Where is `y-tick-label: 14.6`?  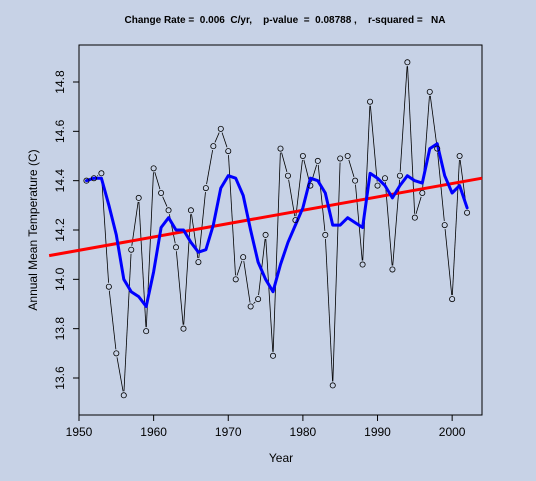
y-tick-label: 14.6 is located at coordinates (60, 131).